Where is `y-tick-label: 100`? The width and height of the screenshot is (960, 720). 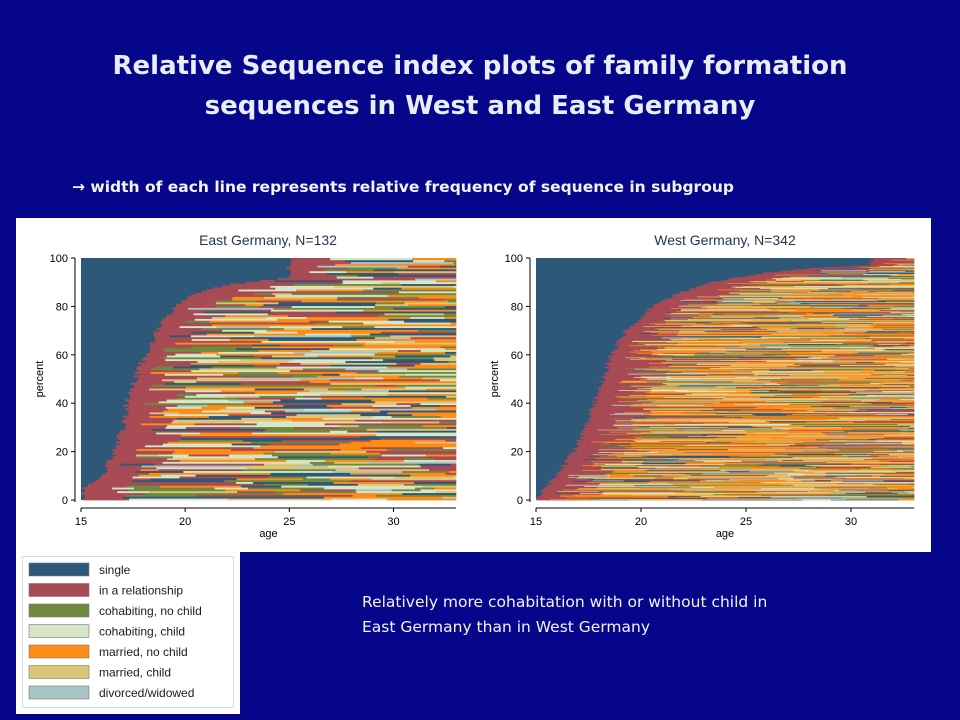
y-tick-label: 100 is located at coordinates (514, 259).